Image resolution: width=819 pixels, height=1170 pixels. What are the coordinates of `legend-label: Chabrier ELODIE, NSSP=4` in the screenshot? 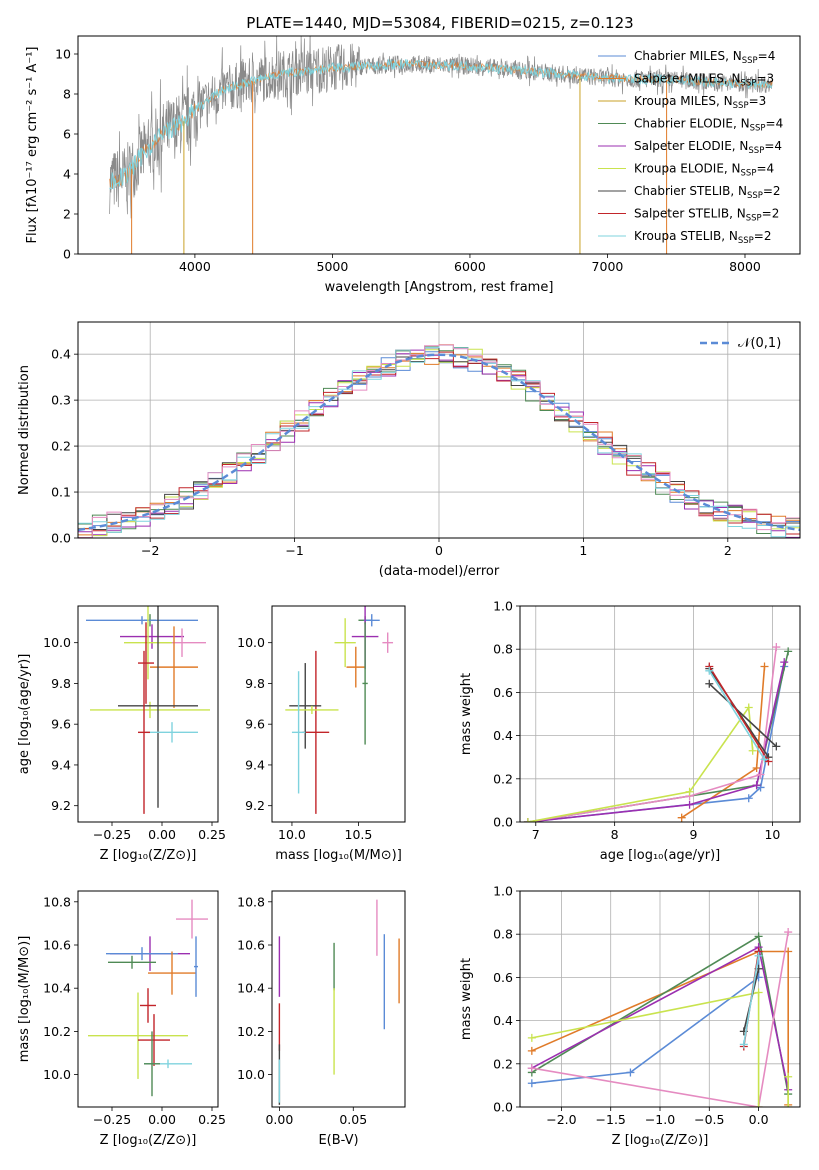 It's located at (708, 125).